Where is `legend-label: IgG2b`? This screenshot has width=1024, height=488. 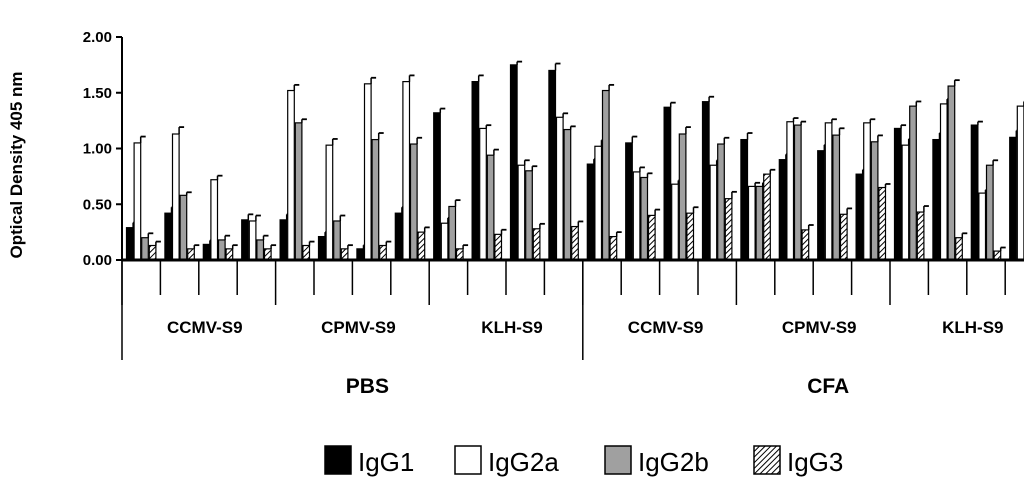 legend-label: IgG2b is located at coordinates (673, 462).